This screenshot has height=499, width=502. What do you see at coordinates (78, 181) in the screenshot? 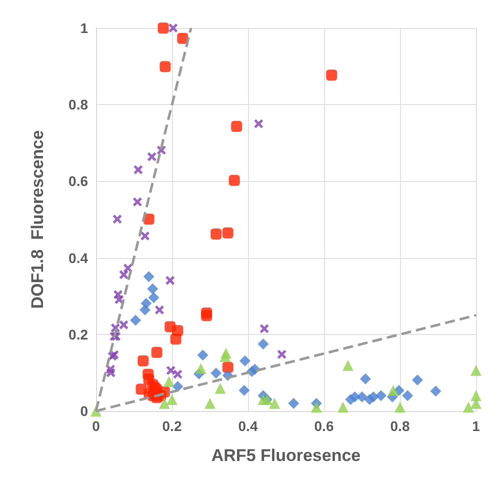
I see `y-tick-label: 0.6` at bounding box center [78, 181].